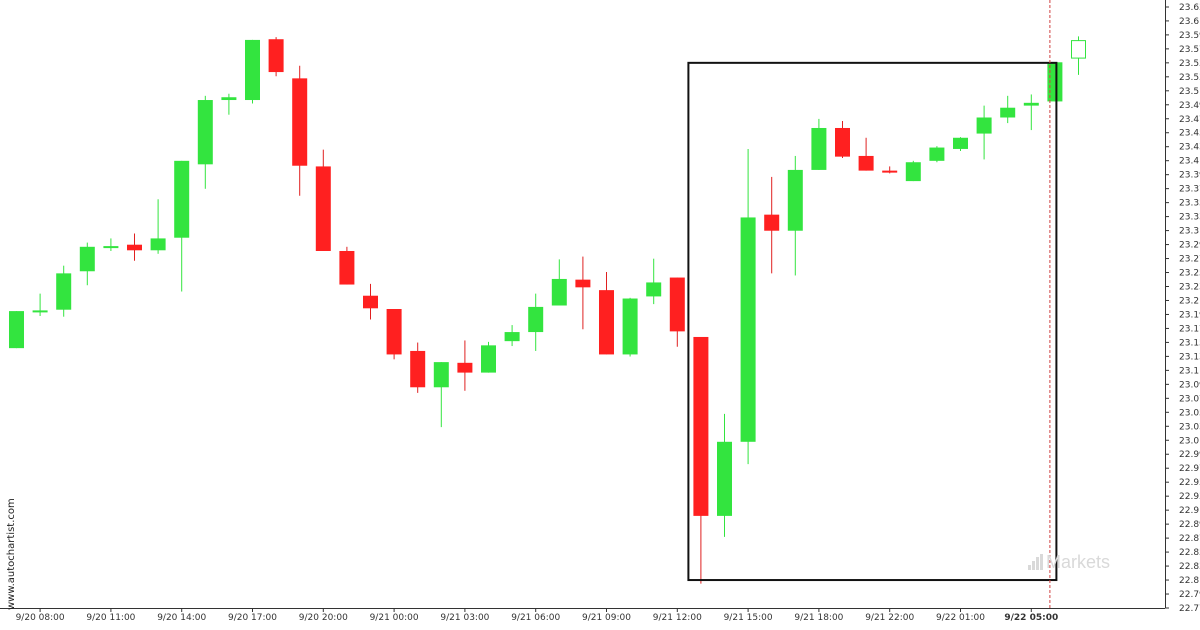 This screenshot has height=630, width=1200. What do you see at coordinates (1182, 329) in the screenshot?
I see `price-tick: 23.1722` at bounding box center [1182, 329].